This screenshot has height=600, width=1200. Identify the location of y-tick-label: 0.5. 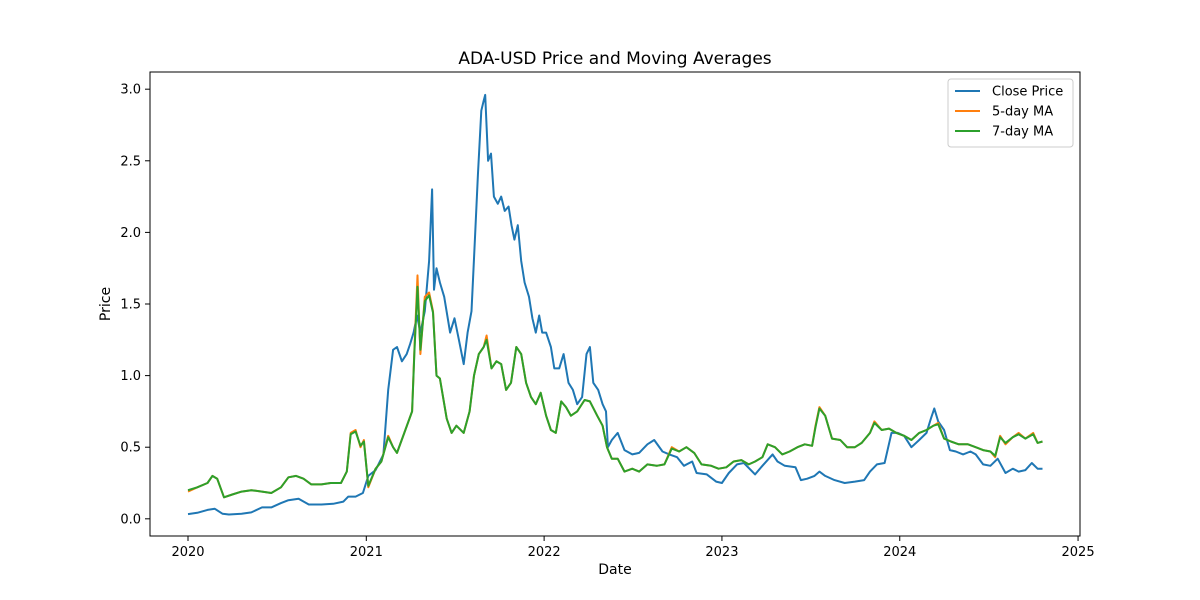
(130, 448).